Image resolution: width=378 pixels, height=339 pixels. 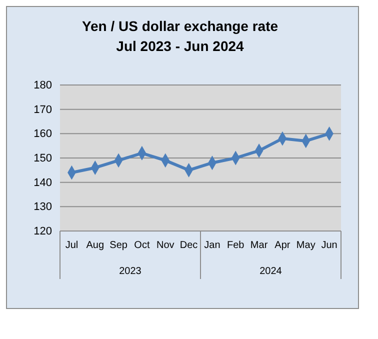 I want to click on x-tick-label: Jul, so click(x=71, y=246).